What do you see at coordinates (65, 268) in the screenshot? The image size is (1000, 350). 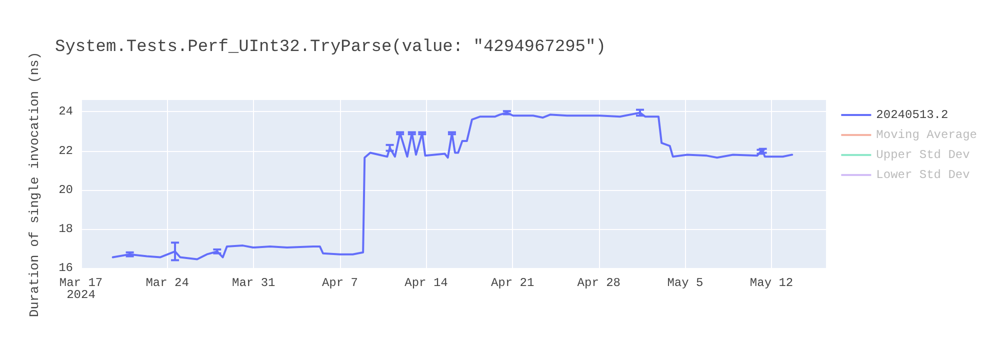 I see `y-tick-label: 16` at bounding box center [65, 268].